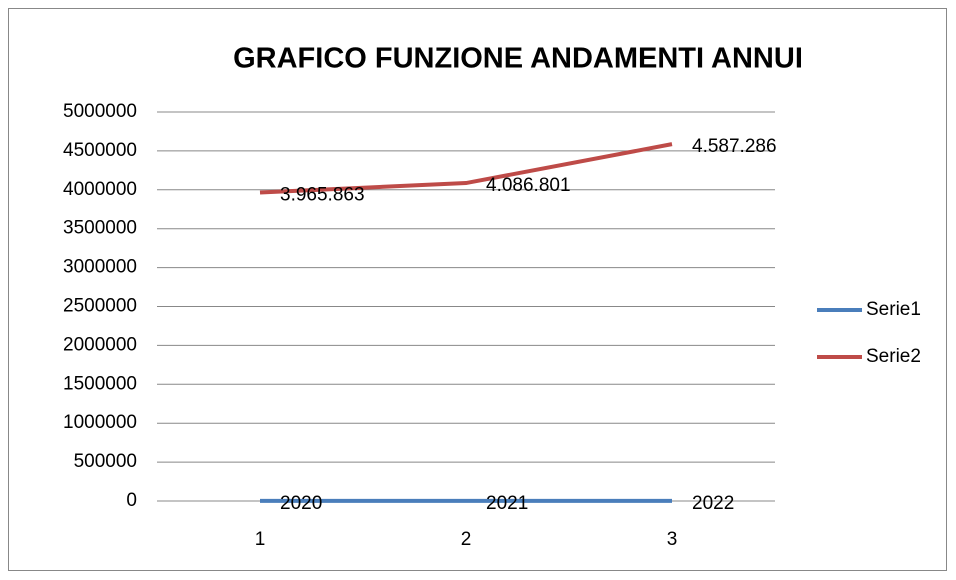 The image size is (956, 580). I want to click on y-tick-label: 0, so click(131, 500).